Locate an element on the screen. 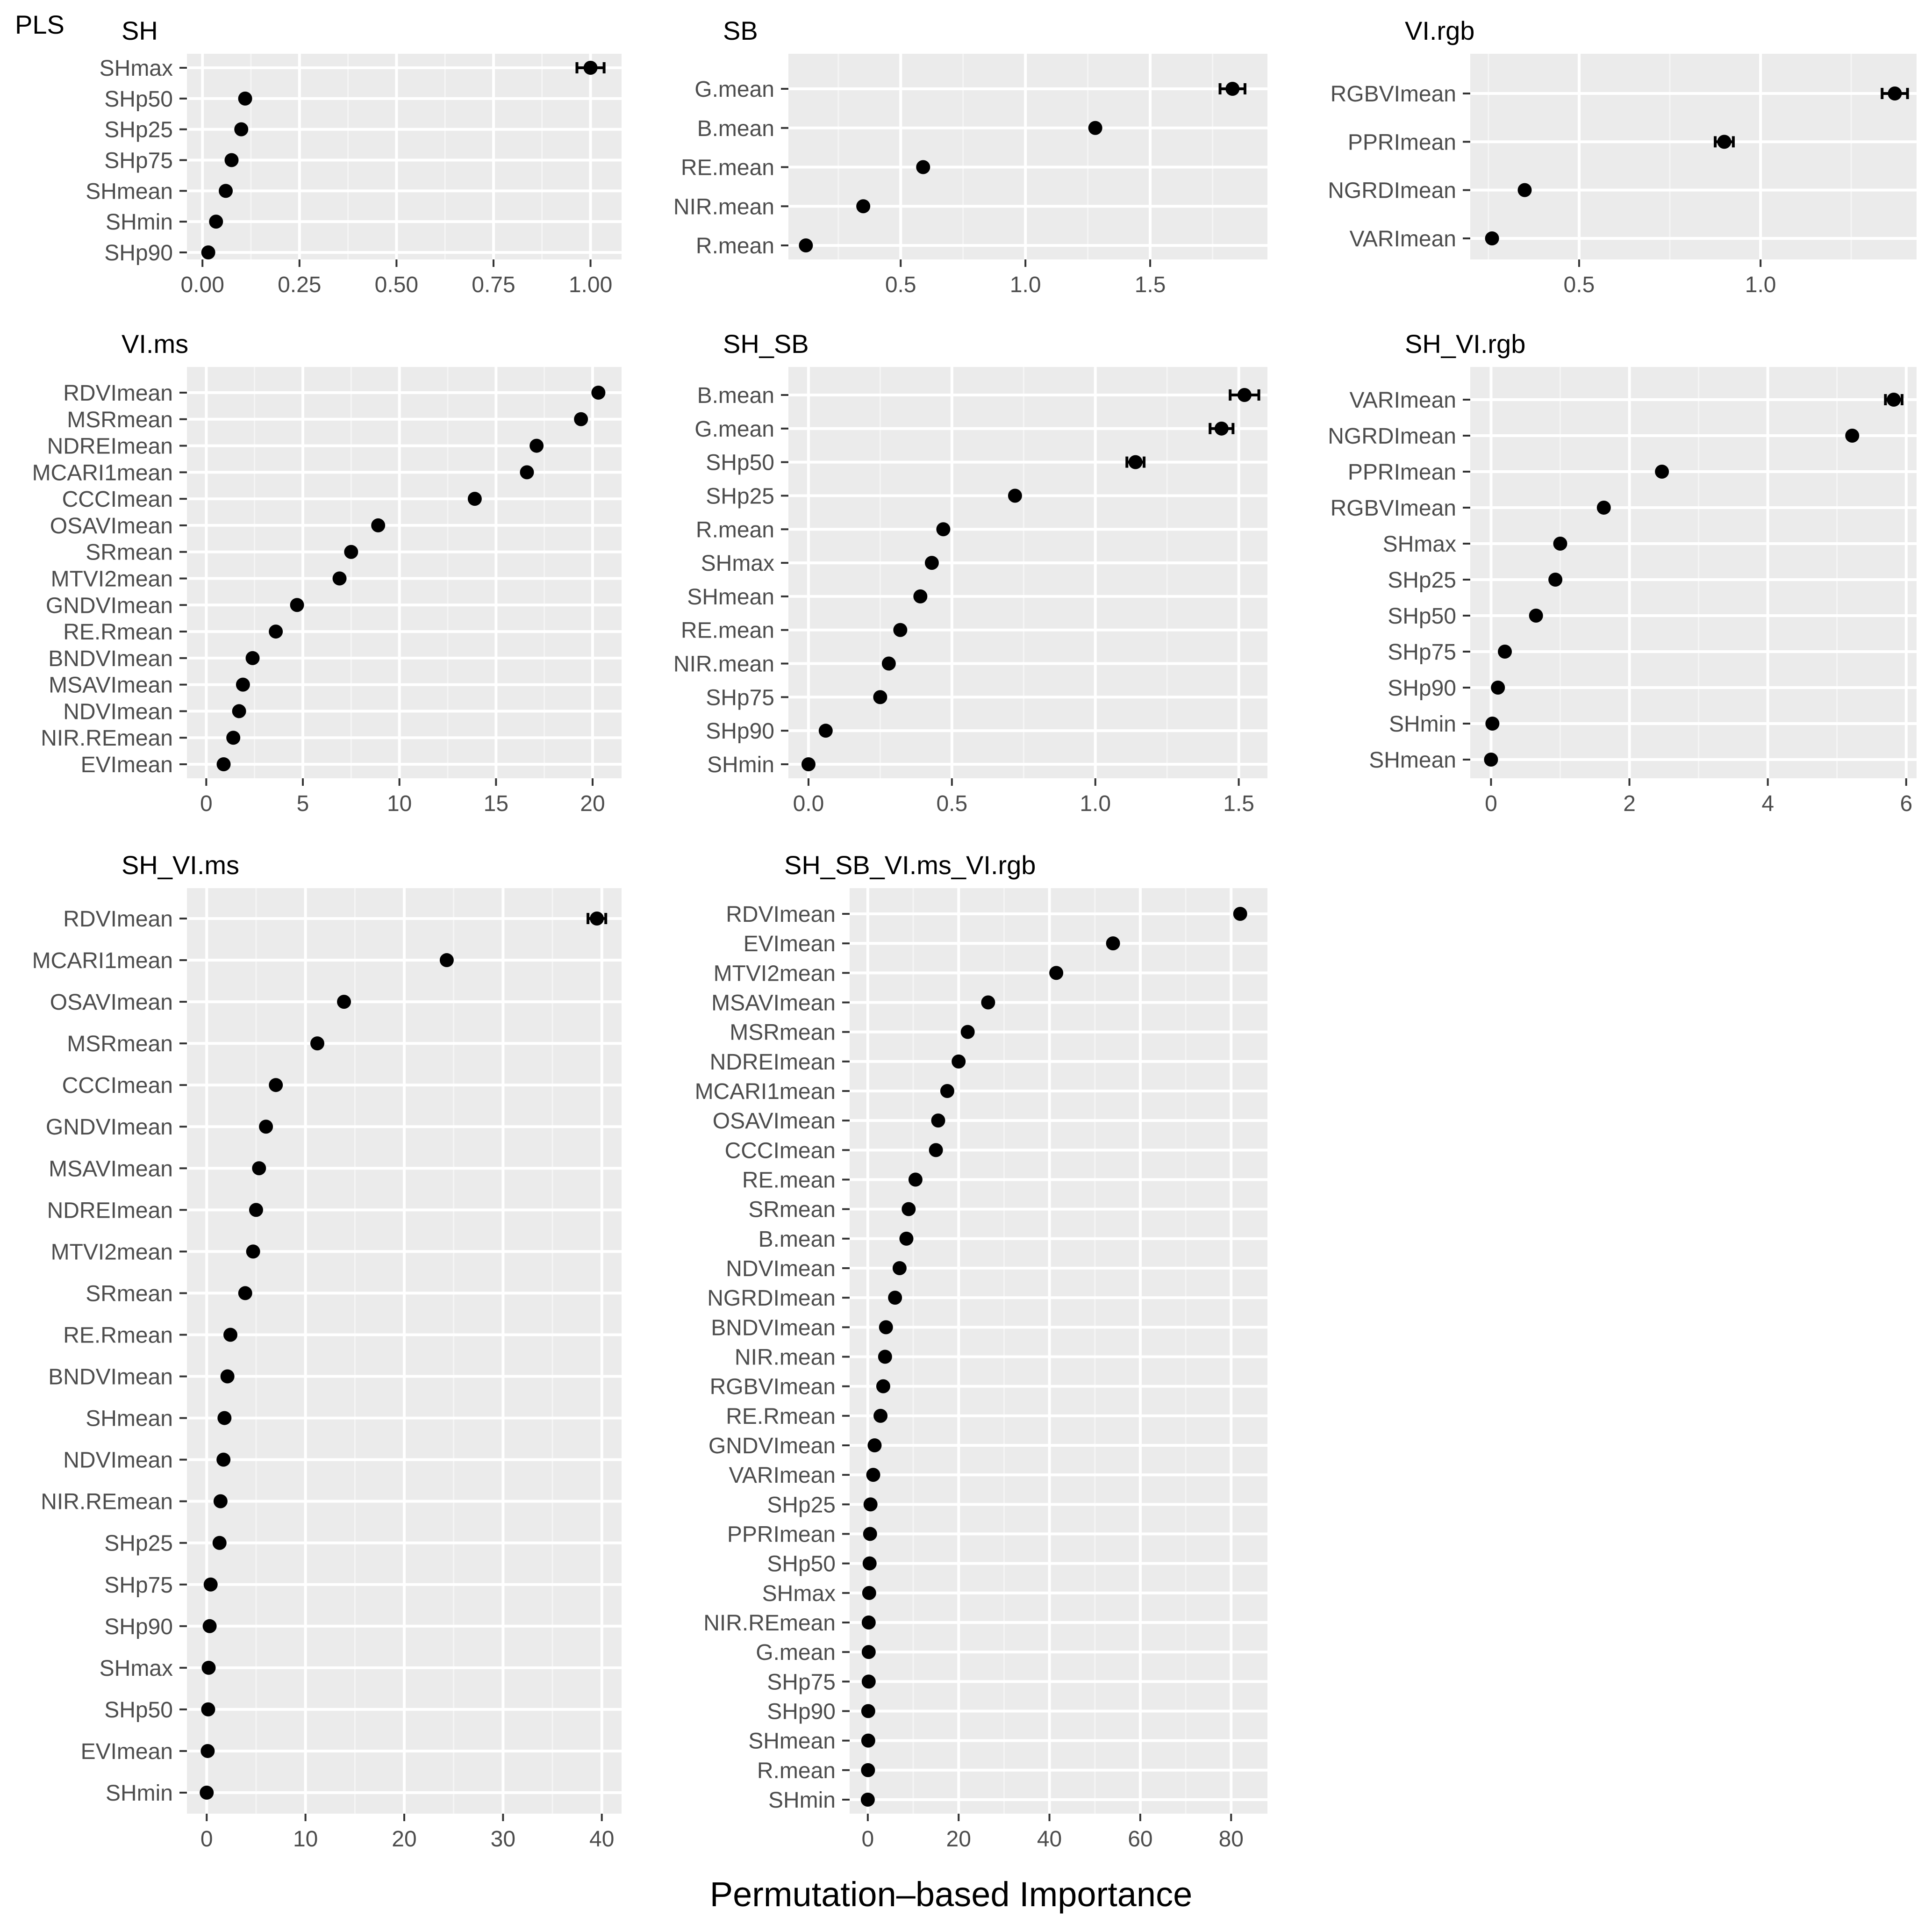  data-point-CCCImean is located at coordinates (276, 1085).